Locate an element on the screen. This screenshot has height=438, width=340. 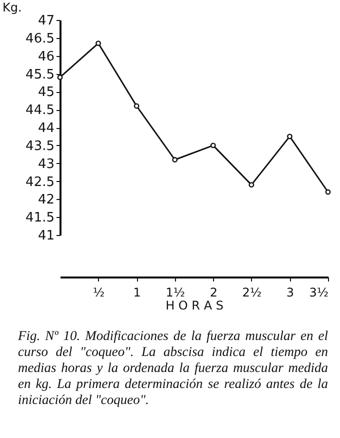
y-tick-label: 45 is located at coordinates (46, 92).